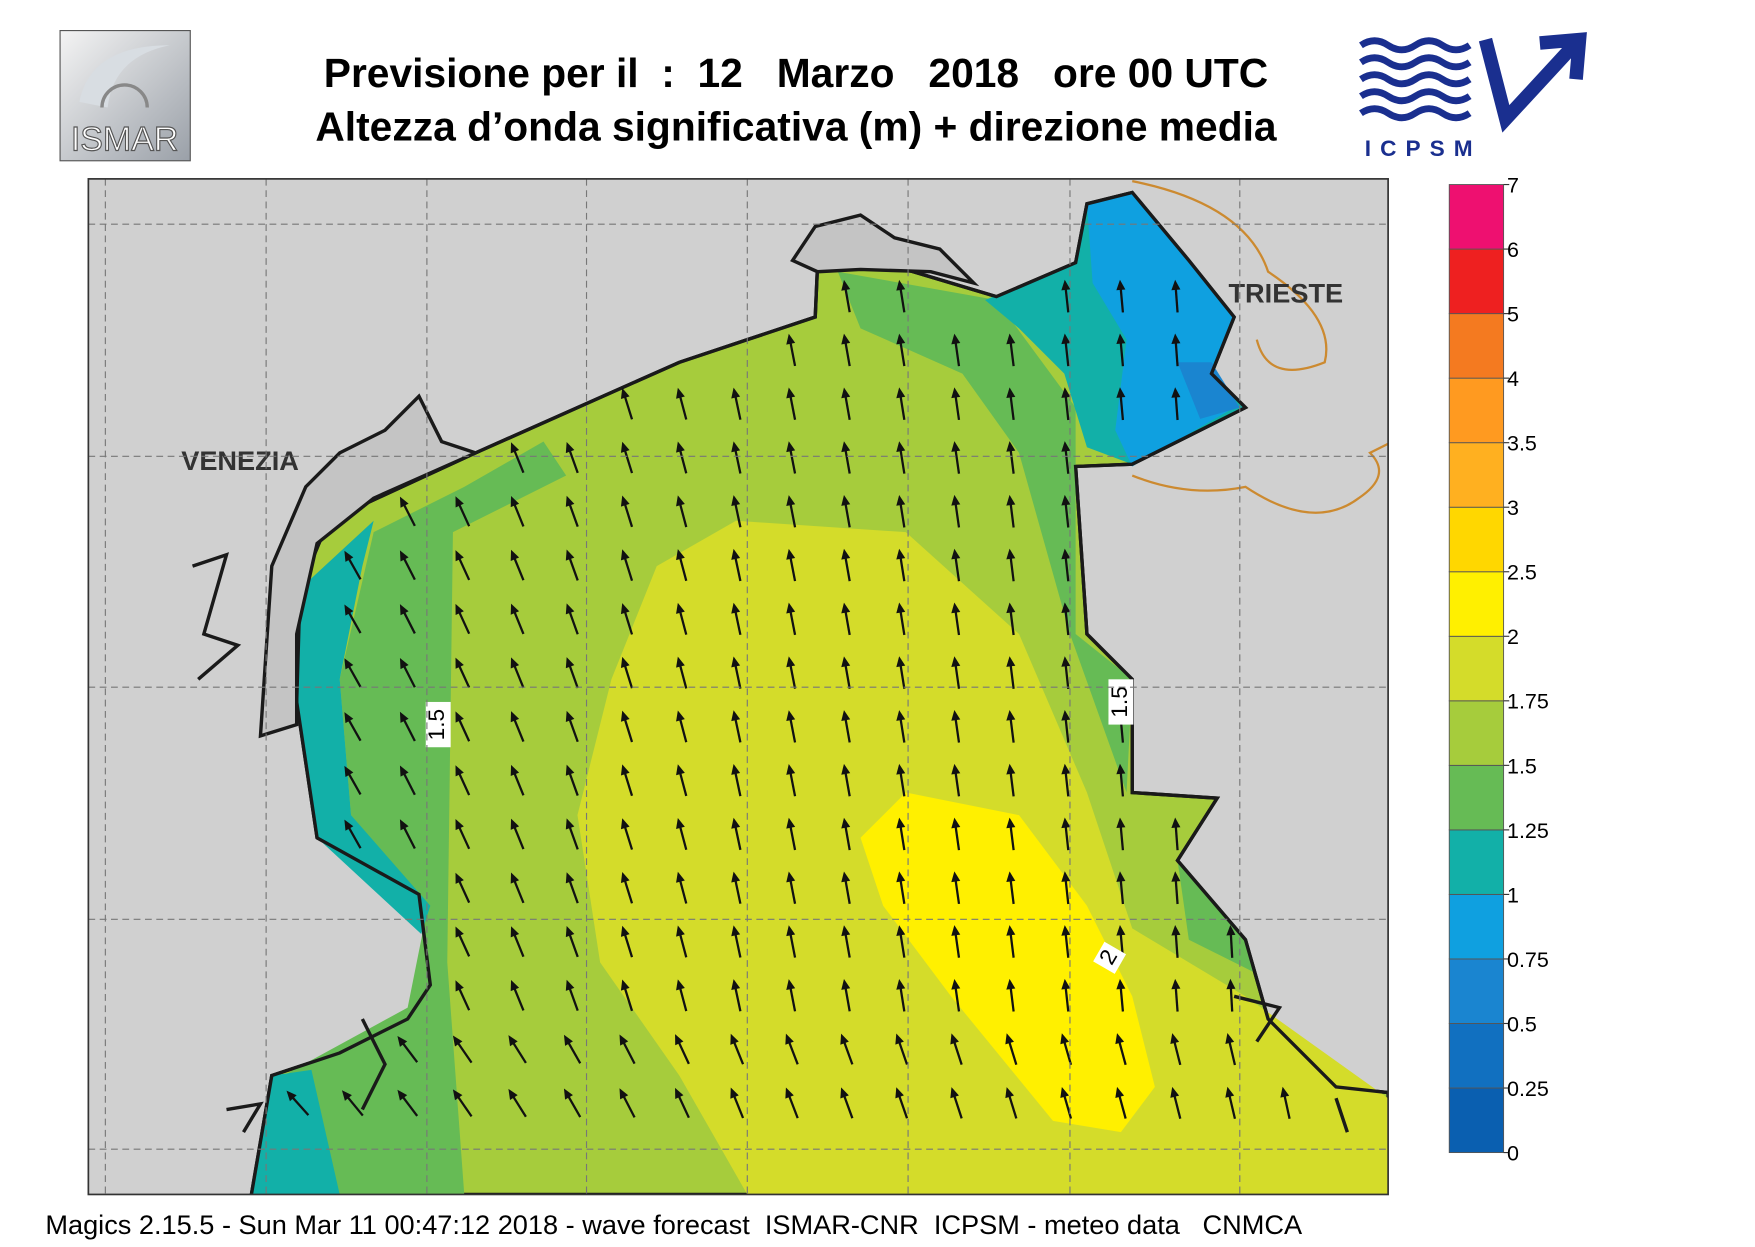  What do you see at coordinates (1513, 250) in the screenshot?
I see `colorbar-tick-label: 6` at bounding box center [1513, 250].